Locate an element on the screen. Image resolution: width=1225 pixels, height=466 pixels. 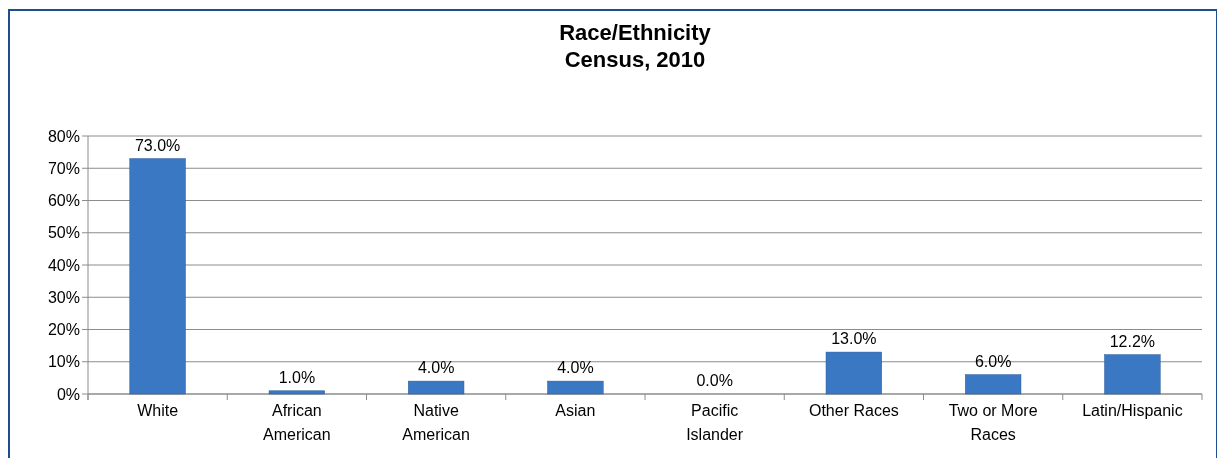
y-tick-label: 20% is located at coordinates (63, 330).